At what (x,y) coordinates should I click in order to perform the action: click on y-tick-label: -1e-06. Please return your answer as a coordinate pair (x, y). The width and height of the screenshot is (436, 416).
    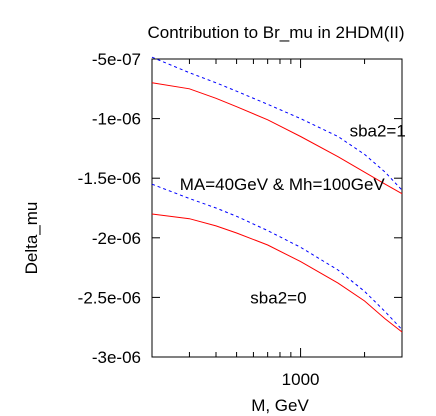
    Looking at the image, I should click on (116, 119).